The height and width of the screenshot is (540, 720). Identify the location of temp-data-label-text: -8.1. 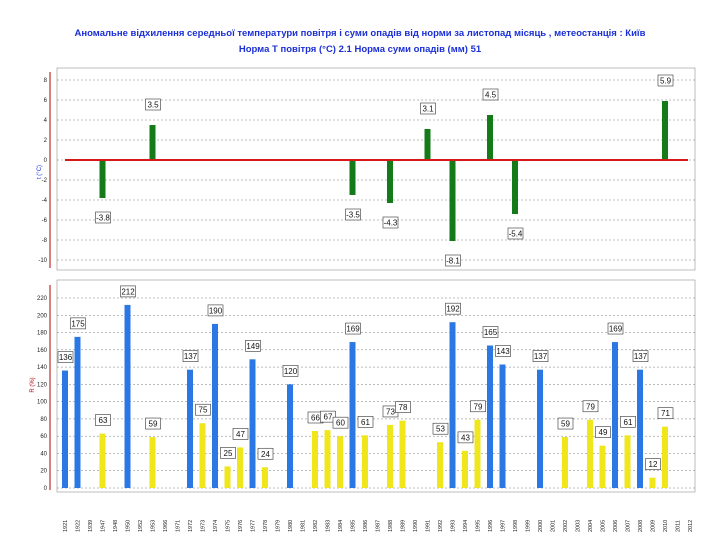
(453, 261).